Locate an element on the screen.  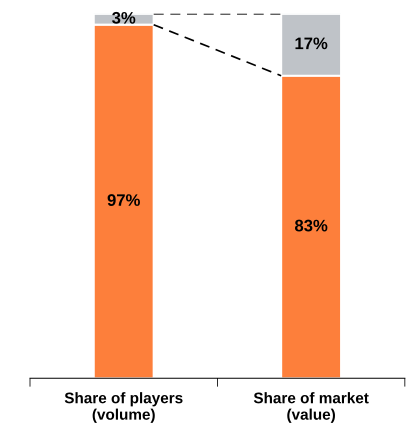
x-tick-label: Share of players (volume) is located at coordinates (123, 407).